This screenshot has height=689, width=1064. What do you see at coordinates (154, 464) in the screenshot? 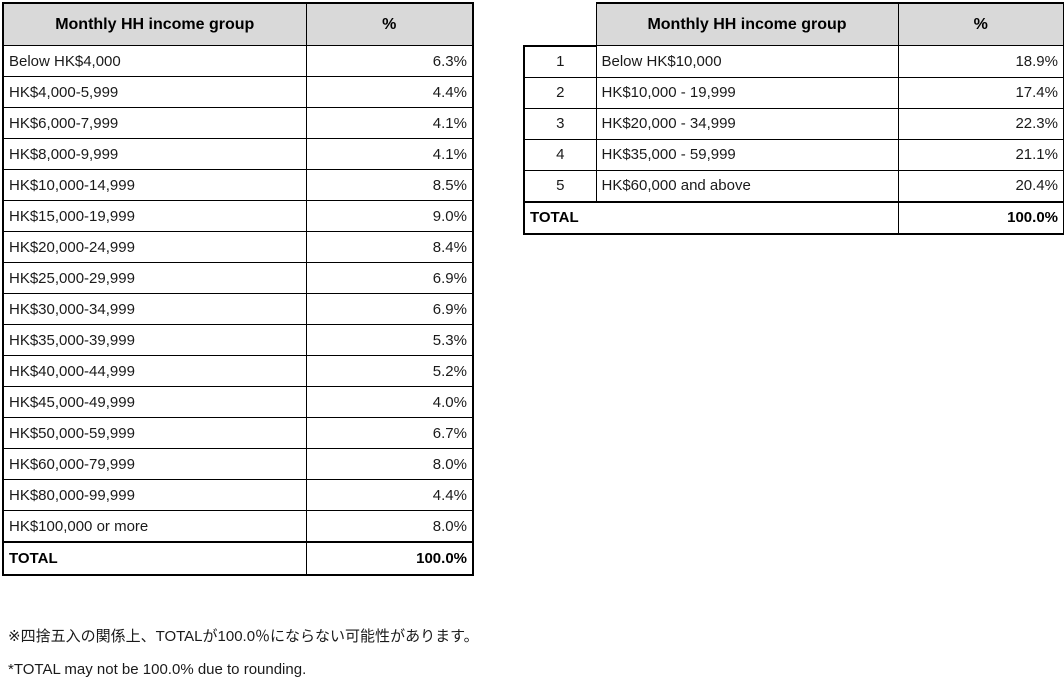
I see `income-group-cell: HK$60,000-79,999` at bounding box center [154, 464].